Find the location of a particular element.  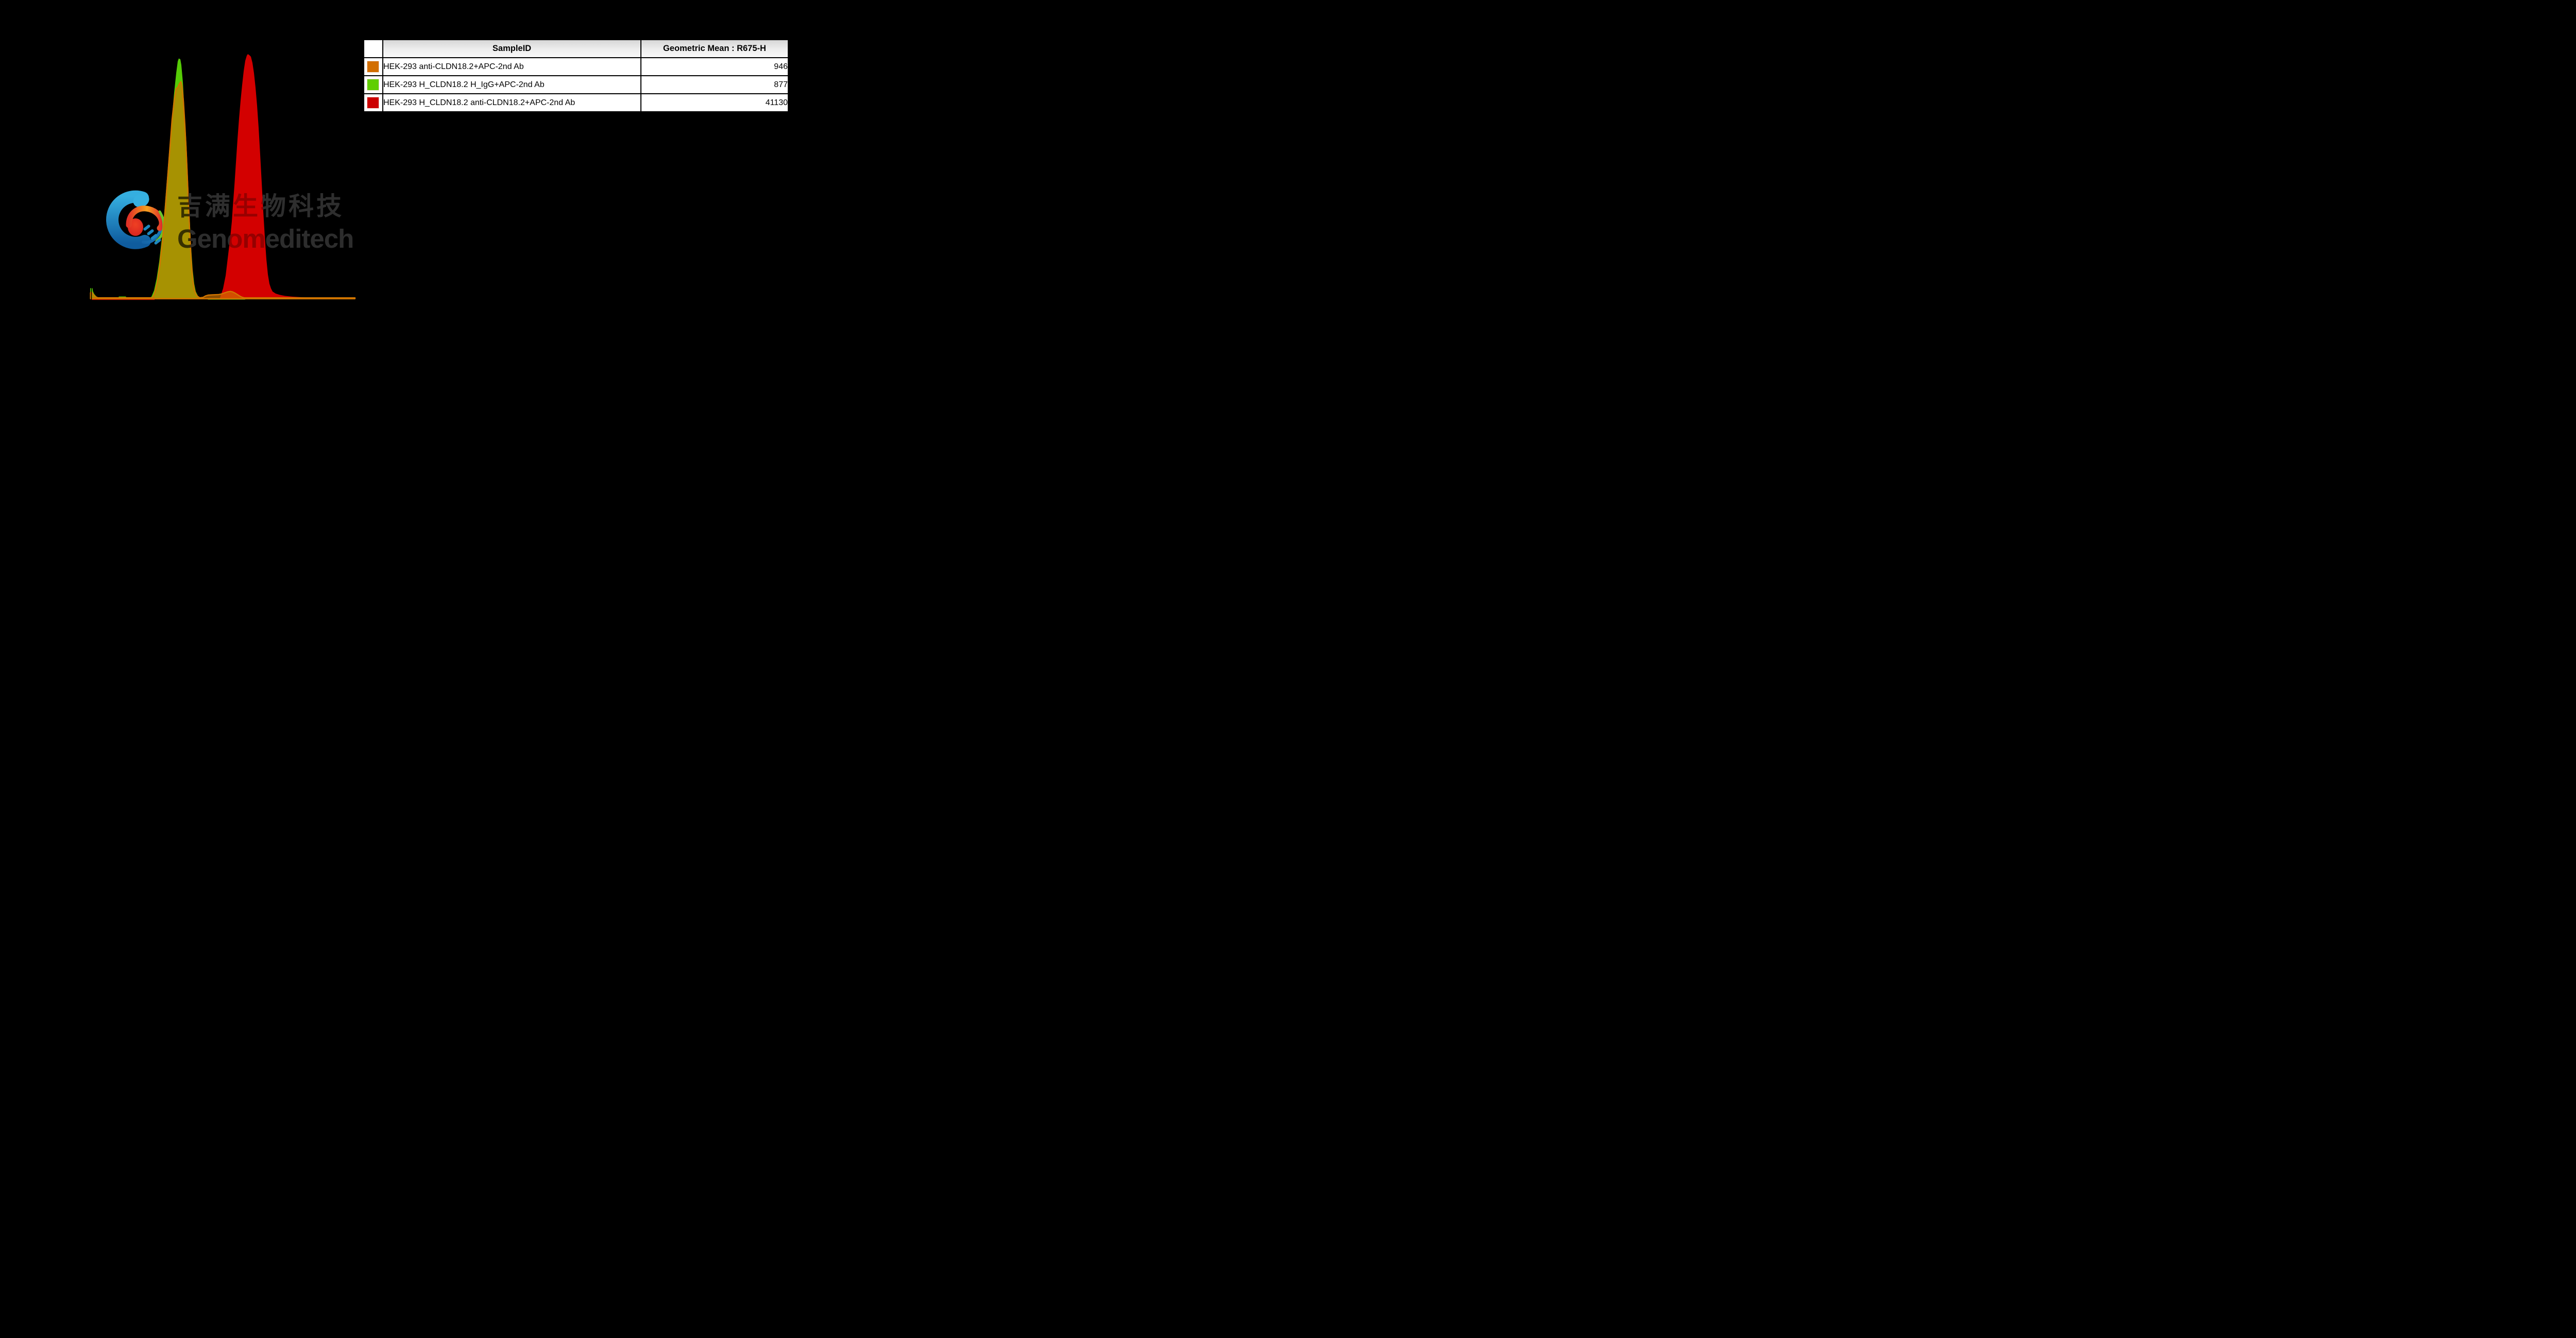

header-geometric-mean: Geometric Mean : R675-H is located at coordinates (714, 48).